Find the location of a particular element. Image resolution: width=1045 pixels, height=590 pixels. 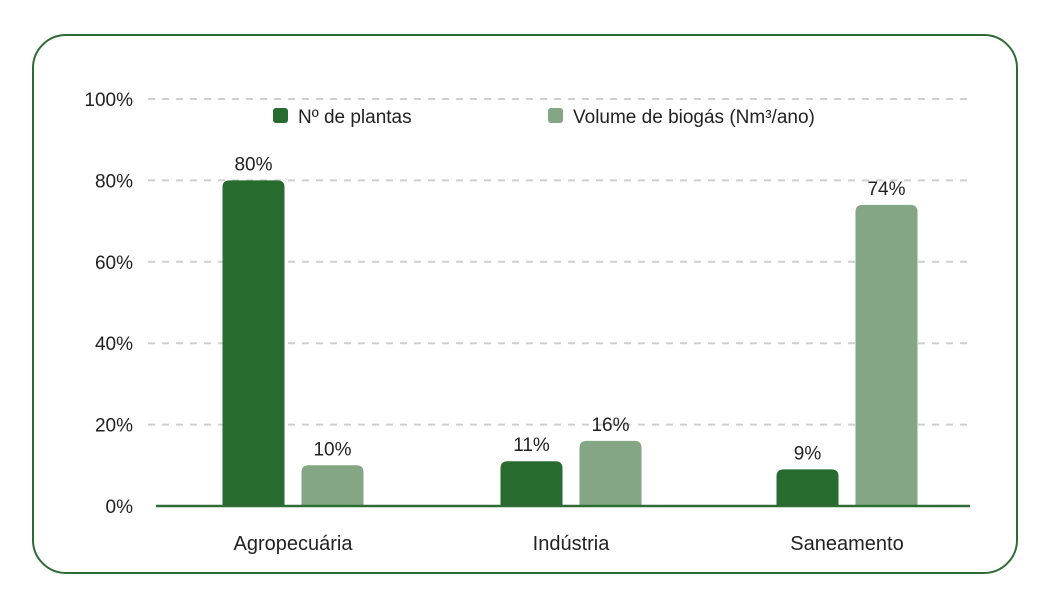

bar-value-label: 16% is located at coordinates (610, 425).